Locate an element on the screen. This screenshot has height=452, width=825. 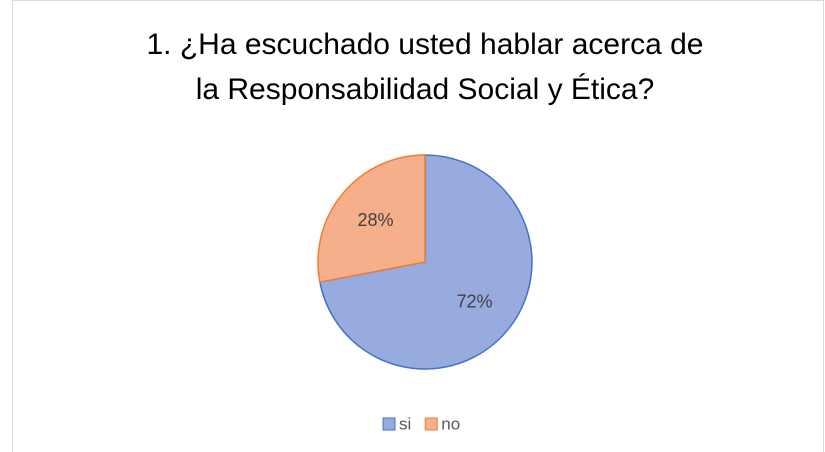
legend-label: si is located at coordinates (405, 423).